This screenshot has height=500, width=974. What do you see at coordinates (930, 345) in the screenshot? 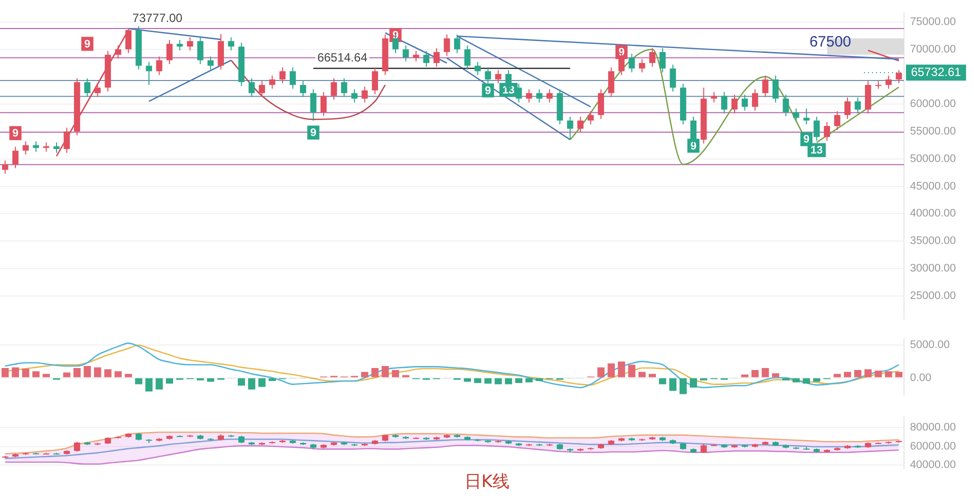
I see `y-tick-label: 5000.00` at bounding box center [930, 345].